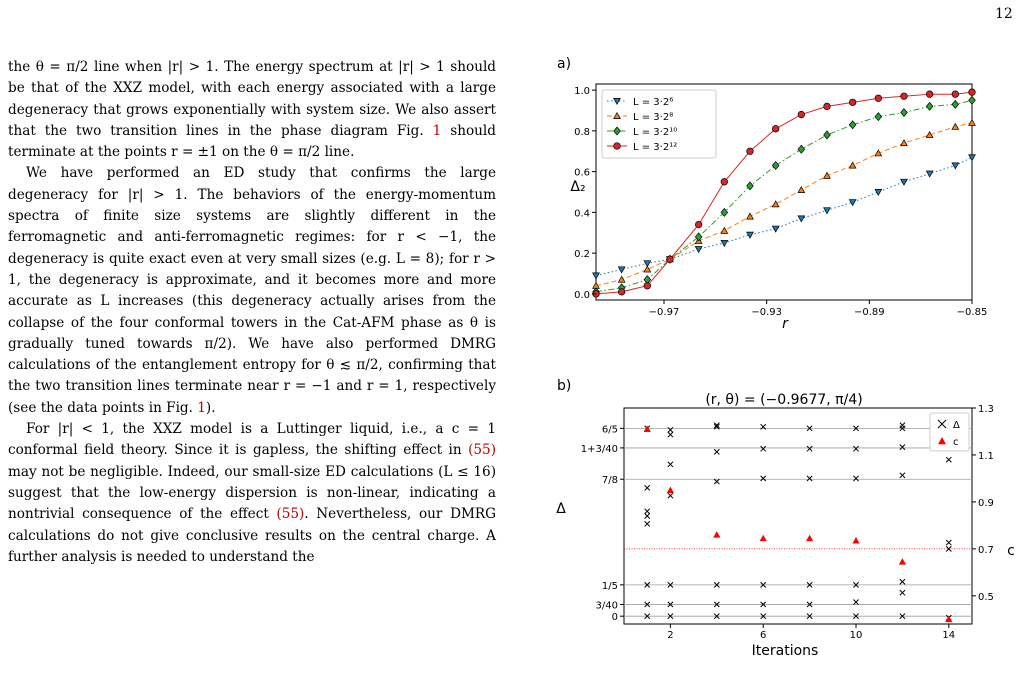 The height and width of the screenshot is (690, 1028). What do you see at coordinates (956, 442) in the screenshot?
I see `legend-label: c` at bounding box center [956, 442].